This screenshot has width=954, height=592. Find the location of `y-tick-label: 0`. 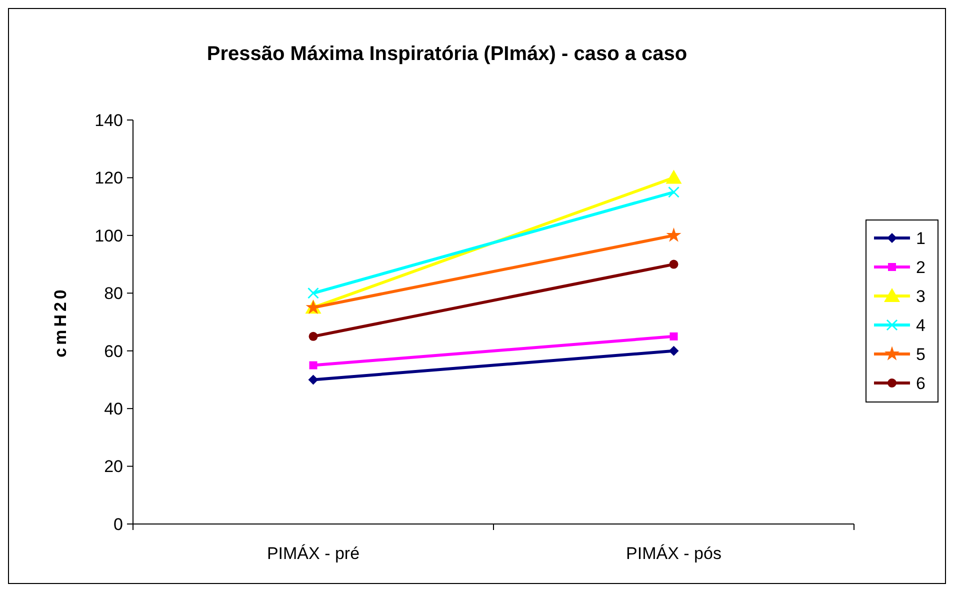

y-tick-label: 0 is located at coordinates (118, 524).